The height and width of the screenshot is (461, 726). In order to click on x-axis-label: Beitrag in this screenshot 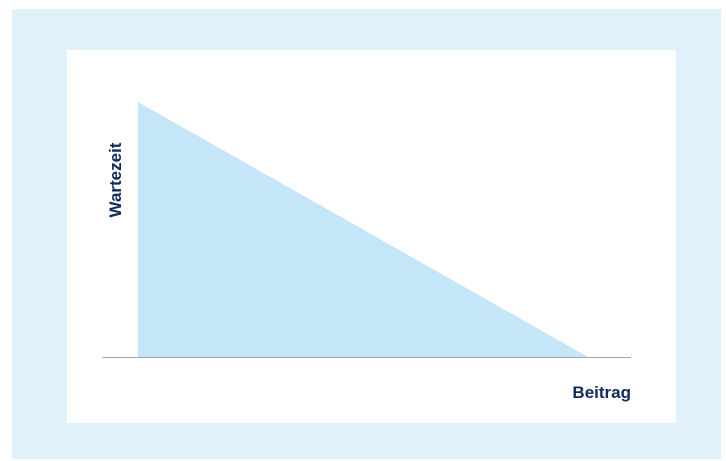, I will do `click(601, 392)`.